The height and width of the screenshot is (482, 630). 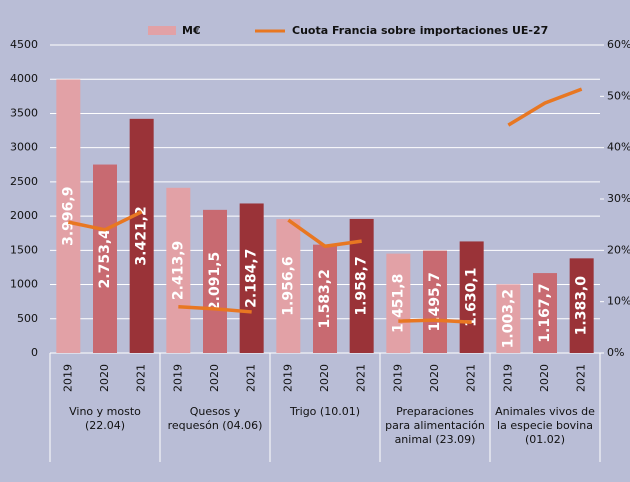 I want to click on group-label-line: Trigo (10.01), so click(x=324, y=411).